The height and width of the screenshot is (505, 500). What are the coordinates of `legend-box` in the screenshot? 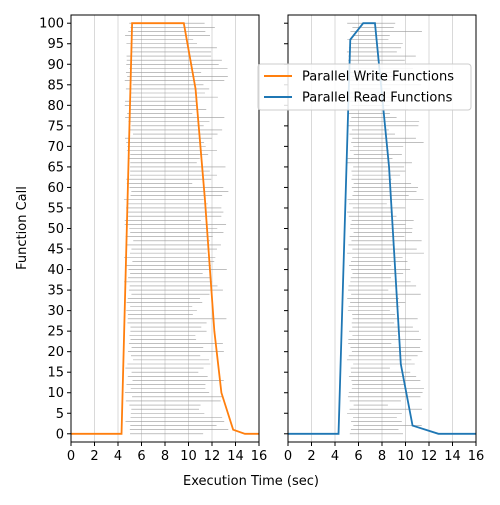 It's located at (364, 87).